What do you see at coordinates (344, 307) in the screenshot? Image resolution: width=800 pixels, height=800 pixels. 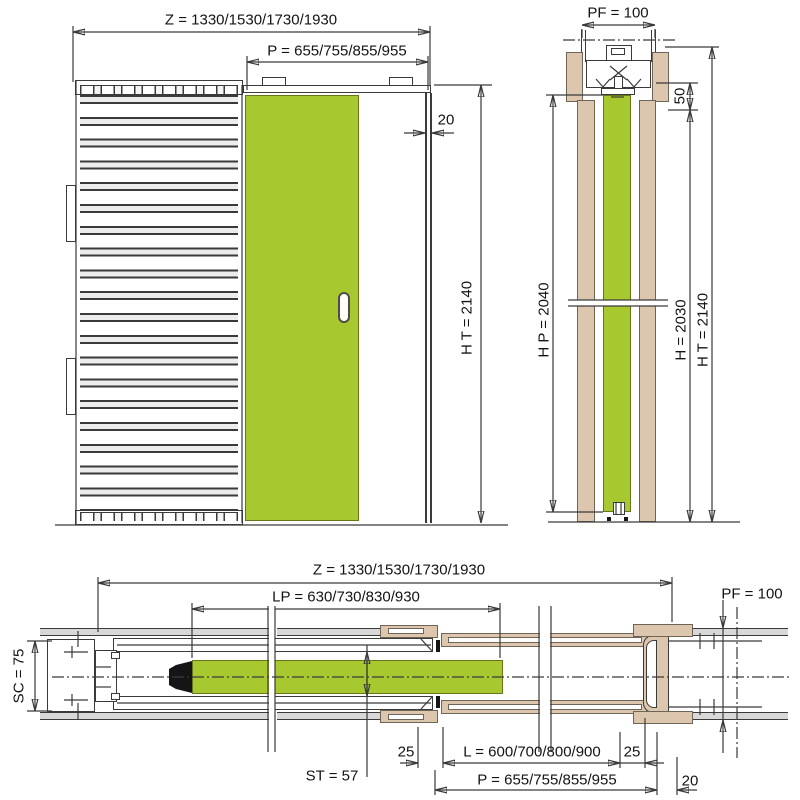 I see `flush-pull-handle` at bounding box center [344, 307].